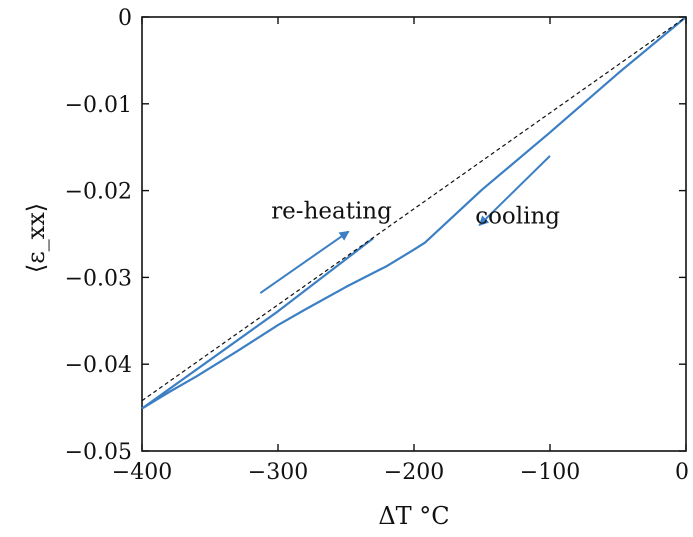  What do you see at coordinates (98, 105) in the screenshot?
I see `y-tick-label: −0.01` at bounding box center [98, 105].